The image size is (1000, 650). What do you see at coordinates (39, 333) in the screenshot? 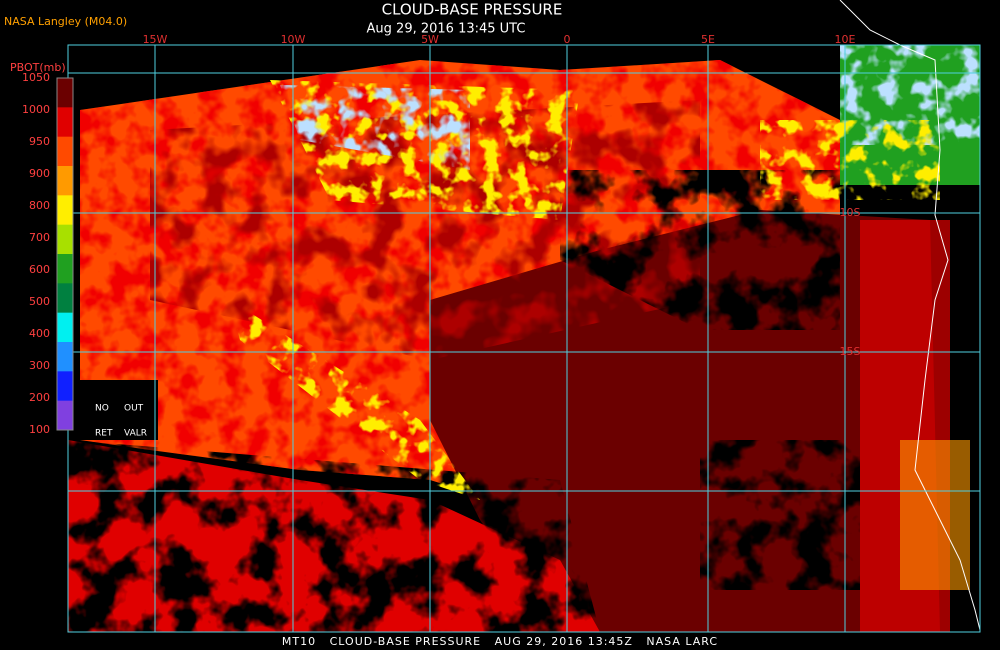
I see `legend-tick-label: 400` at bounding box center [39, 333].